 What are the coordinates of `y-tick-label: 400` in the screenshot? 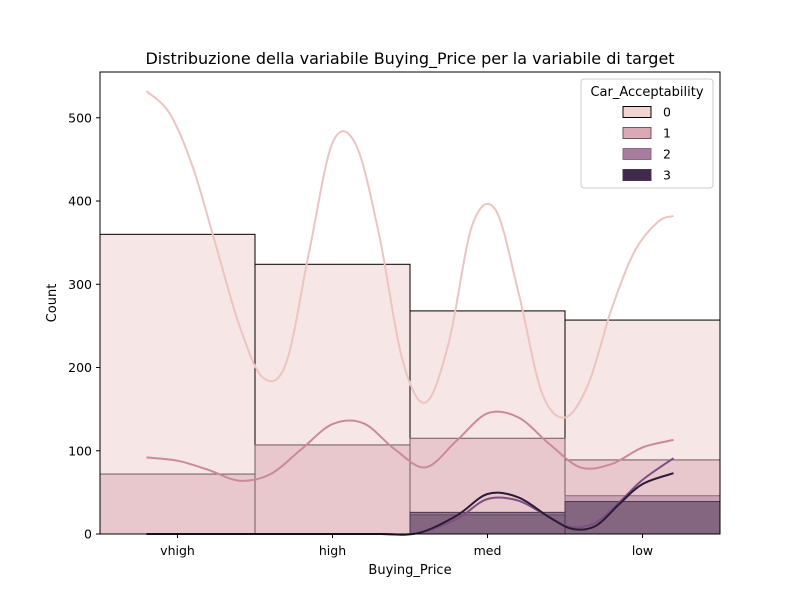 It's located at (80, 201).